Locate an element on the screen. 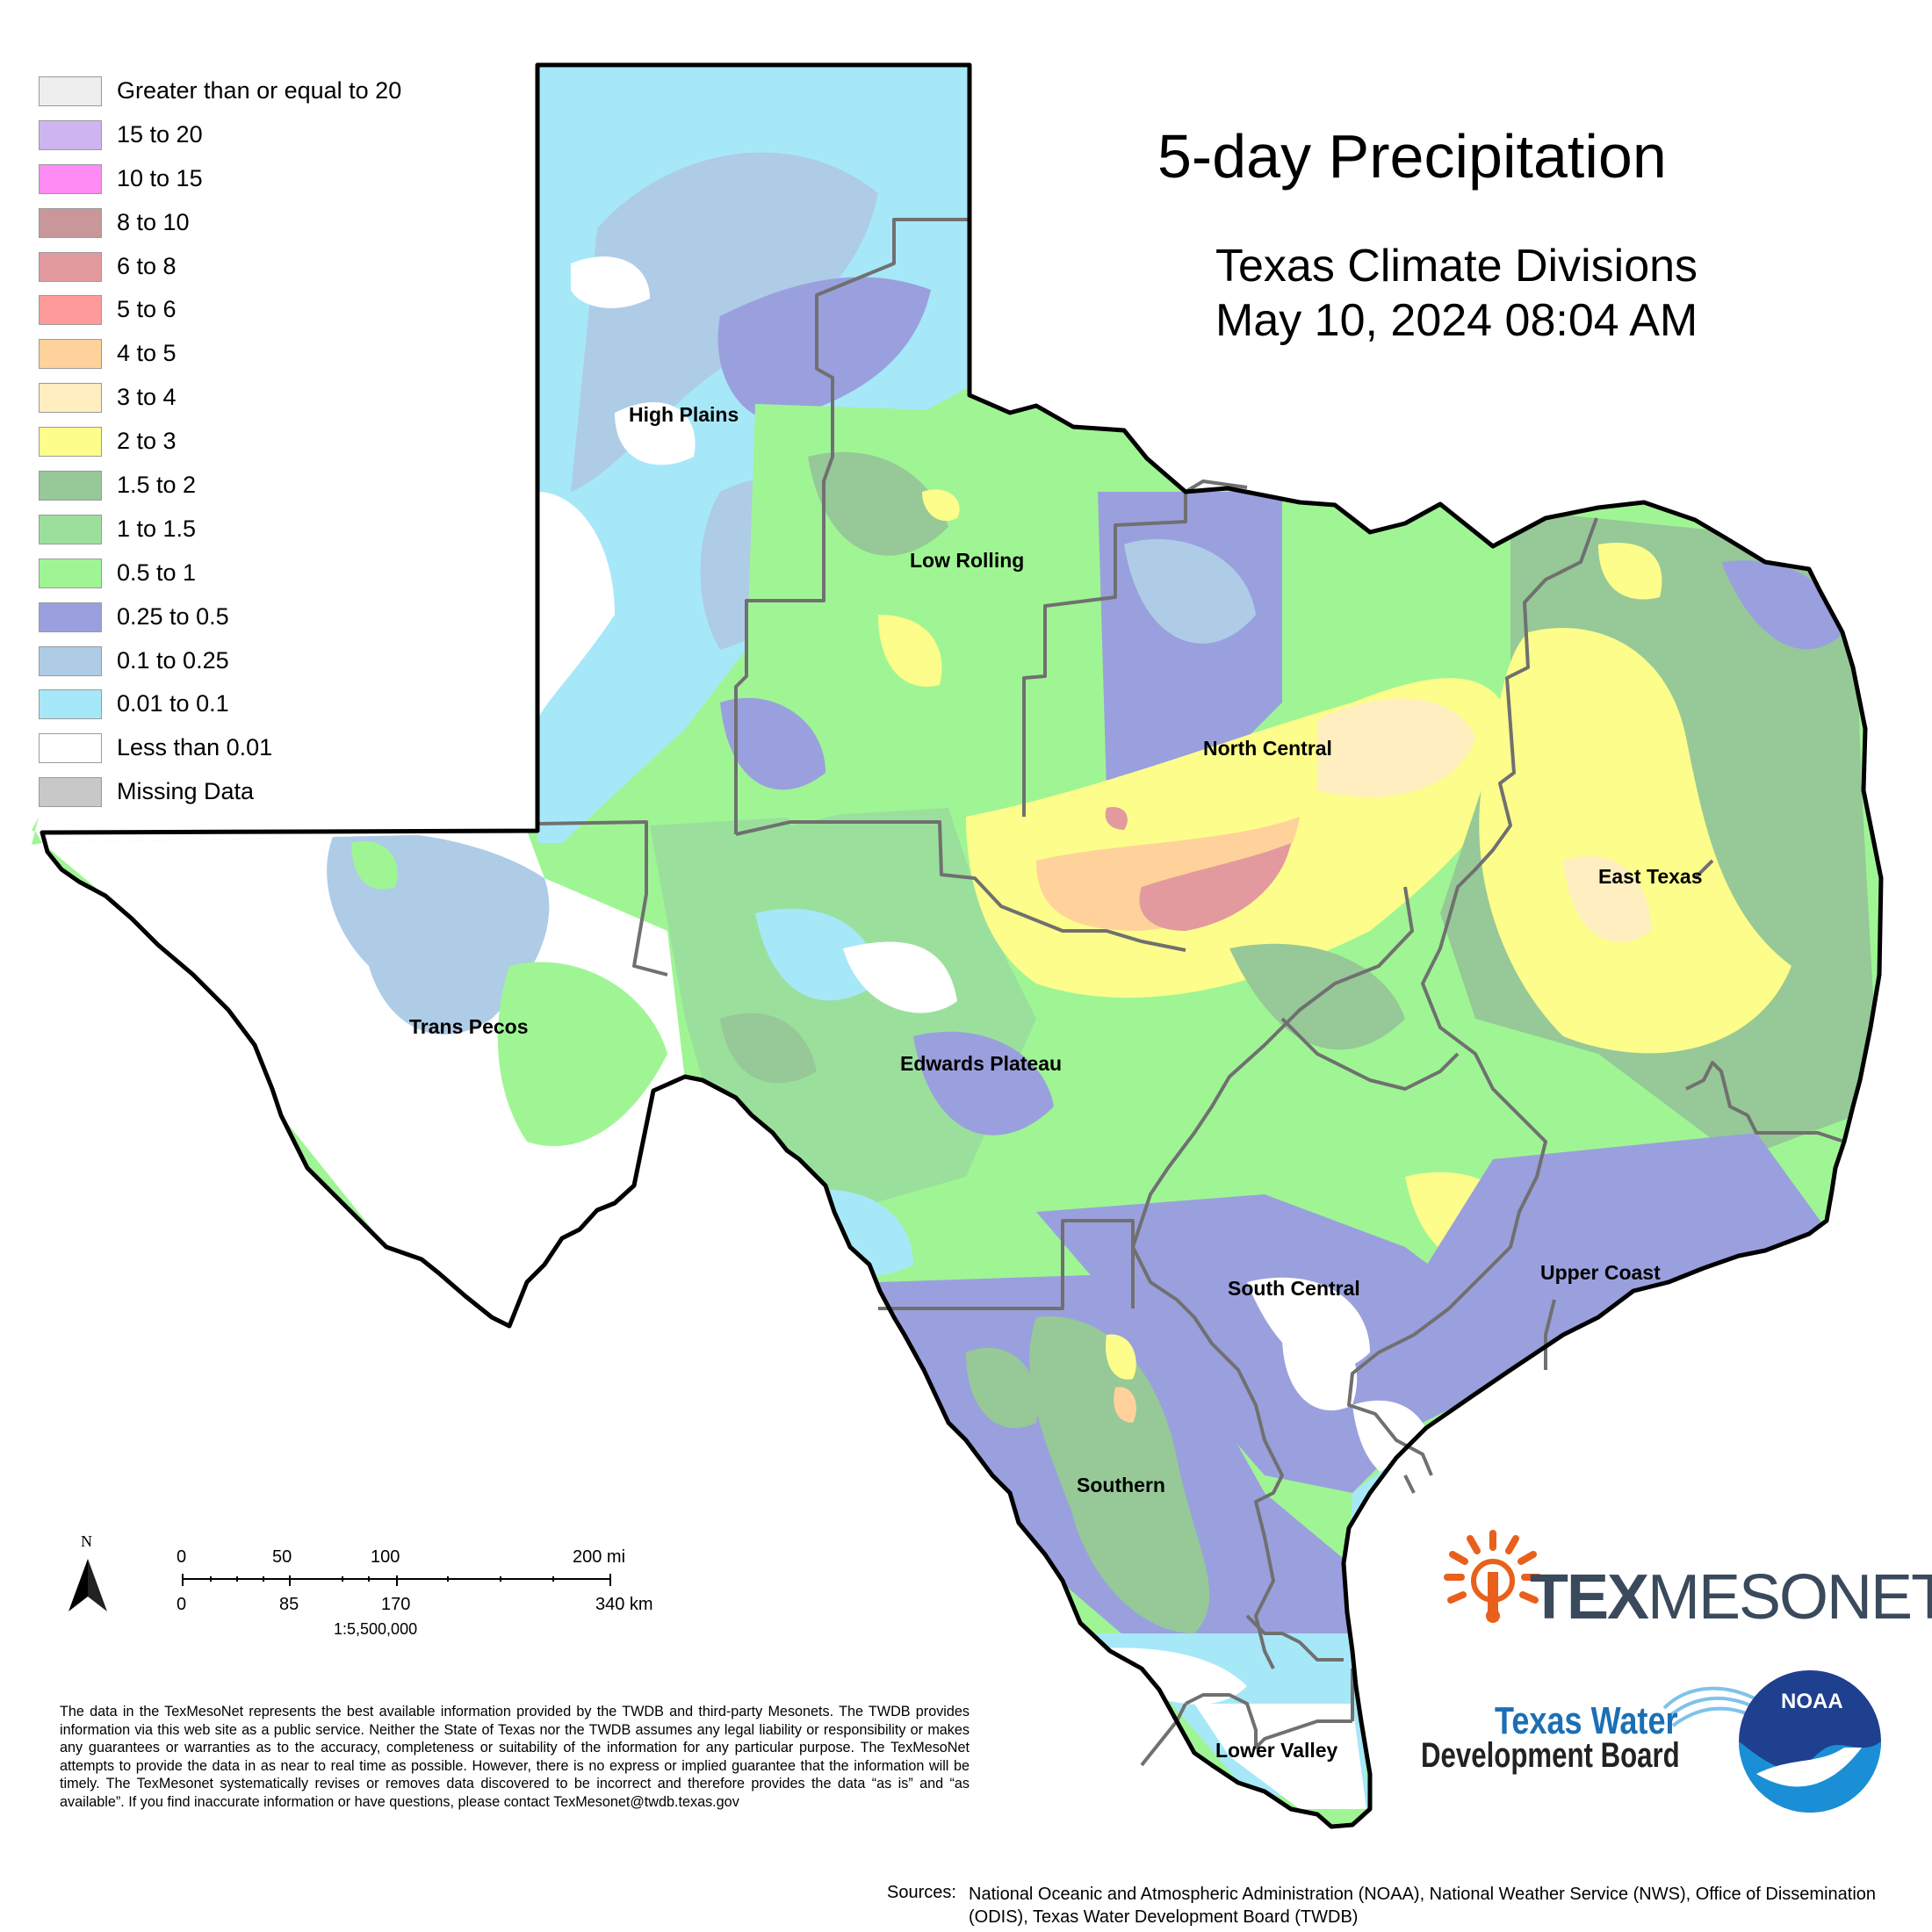 Image resolution: width=1932 pixels, height=1932 pixels. north-arrow-icon is located at coordinates (87, 1585).